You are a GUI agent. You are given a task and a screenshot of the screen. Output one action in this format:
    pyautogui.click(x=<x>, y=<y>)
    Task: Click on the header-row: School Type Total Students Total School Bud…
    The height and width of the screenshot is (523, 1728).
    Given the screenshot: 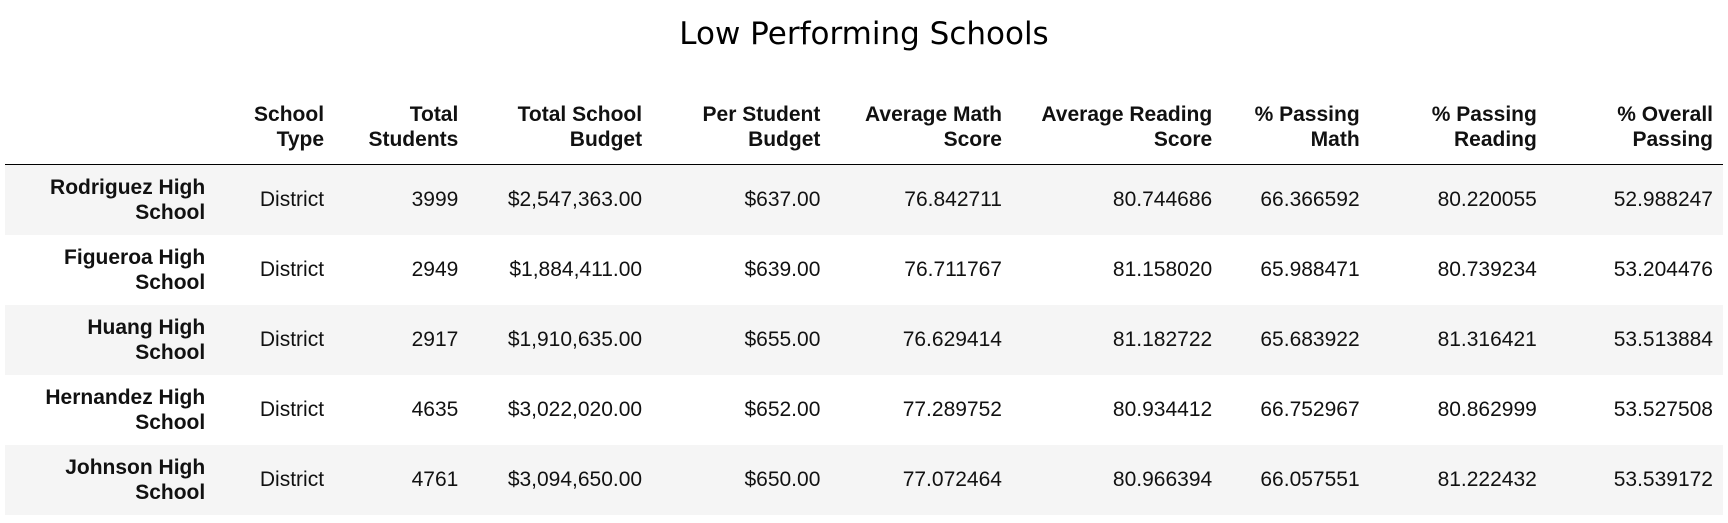 What is the action you would take?
    pyautogui.click(x=864, y=133)
    